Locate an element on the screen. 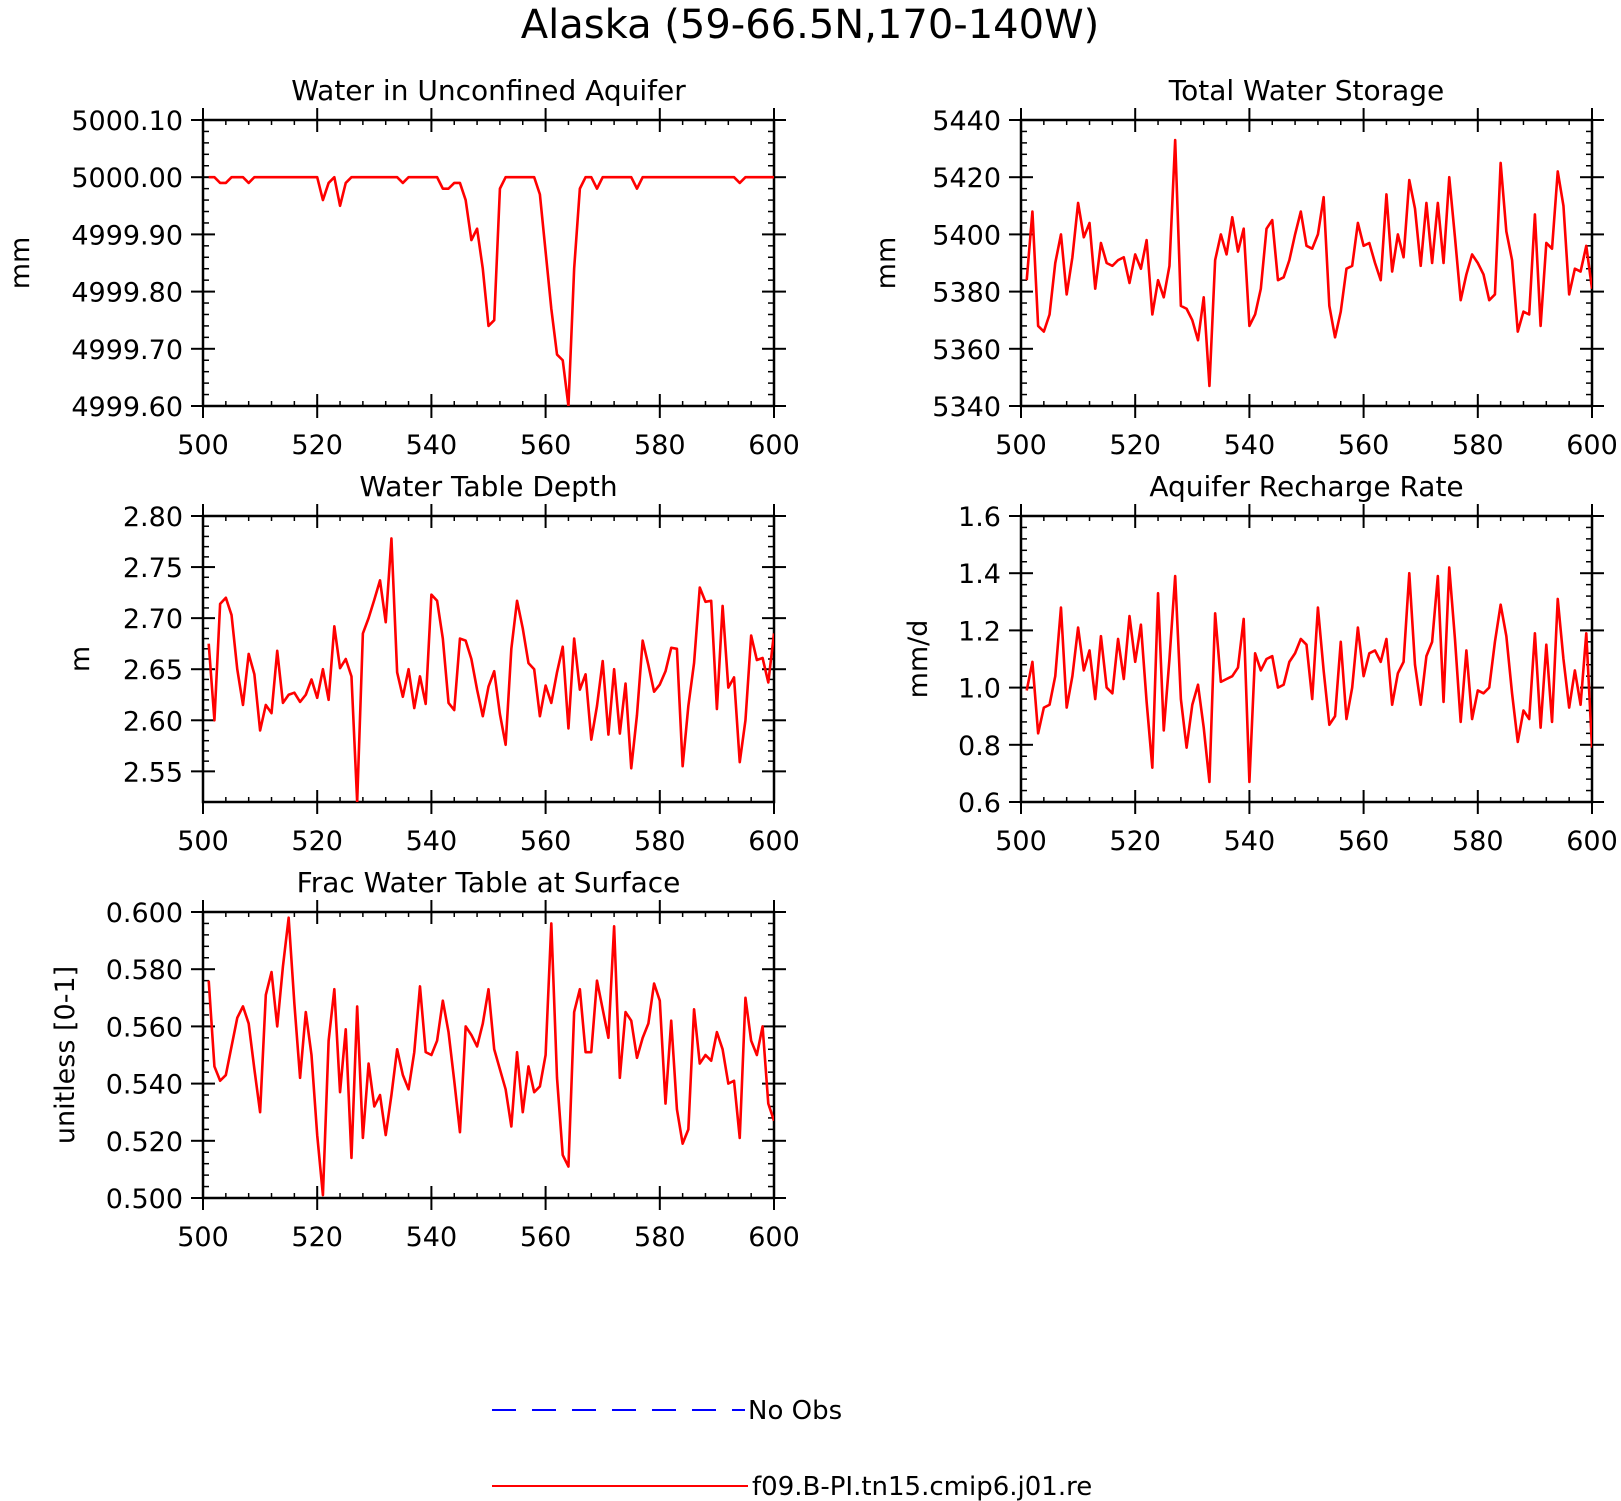 The width and height of the screenshot is (1621, 1501). y-tick-label: 5420 is located at coordinates (966, 178).